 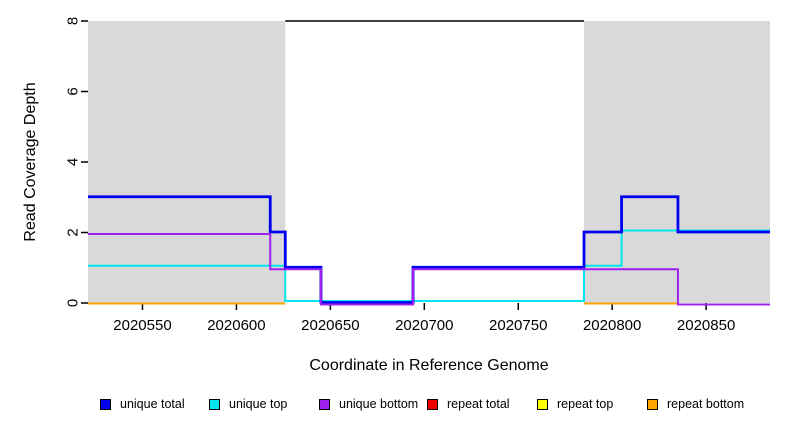 I want to click on y-axis-label: Read Coverage Depth, so click(x=30, y=162).